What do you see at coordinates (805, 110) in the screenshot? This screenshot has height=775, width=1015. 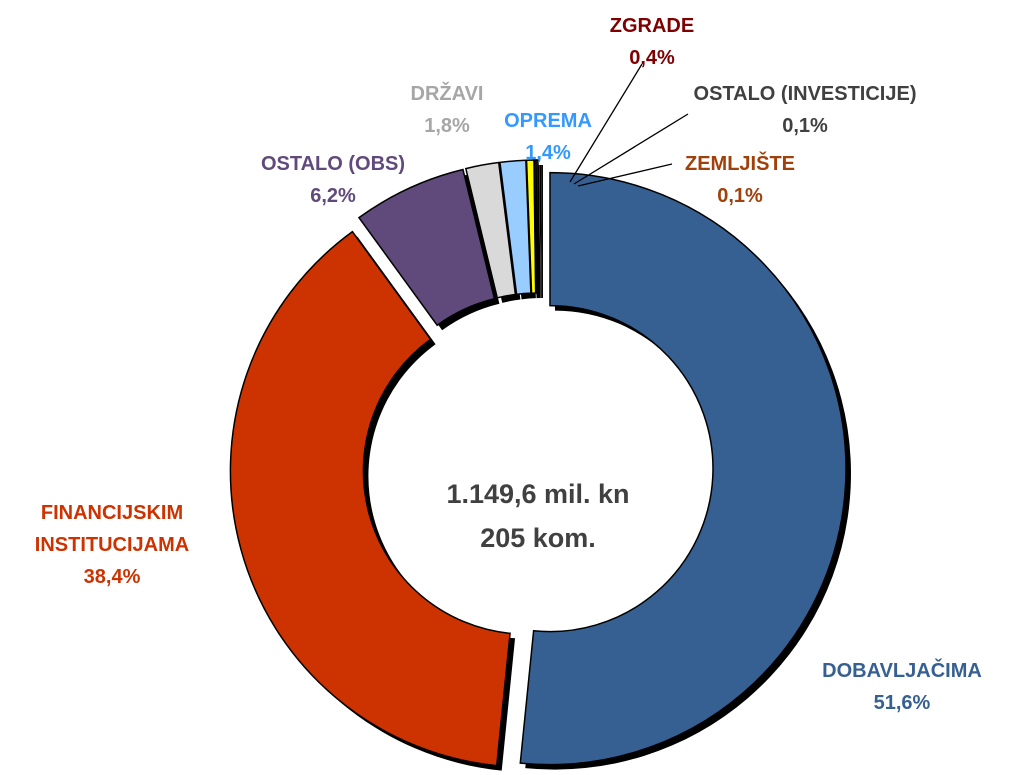 I see `slice-label: OSTALO (INVESTICIJE) 0,1%` at bounding box center [805, 110].